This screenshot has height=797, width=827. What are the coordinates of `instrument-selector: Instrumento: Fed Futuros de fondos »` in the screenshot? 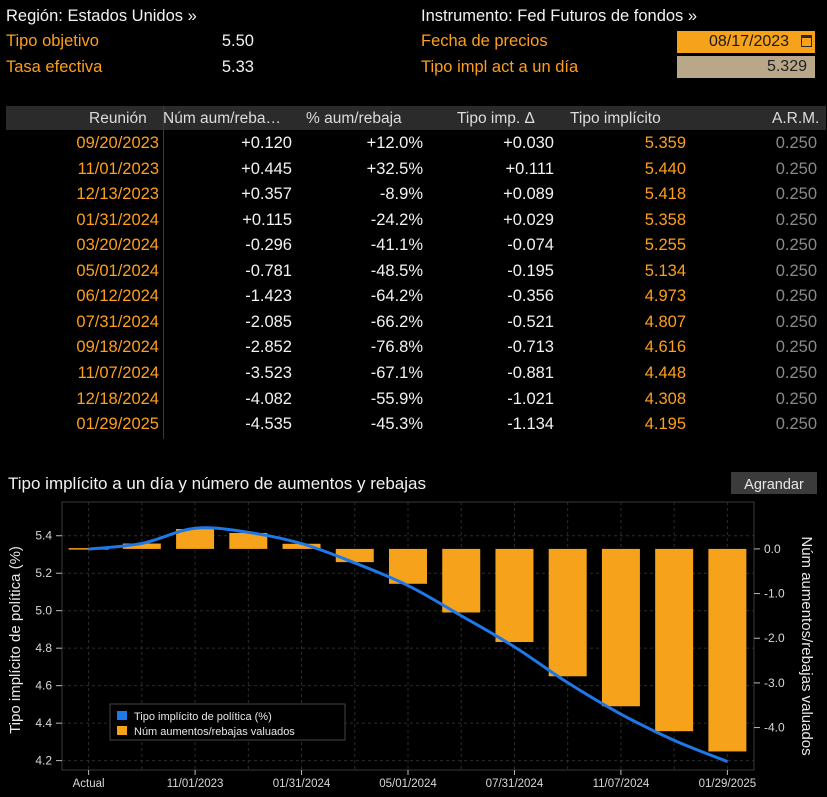 It's located at (559, 16).